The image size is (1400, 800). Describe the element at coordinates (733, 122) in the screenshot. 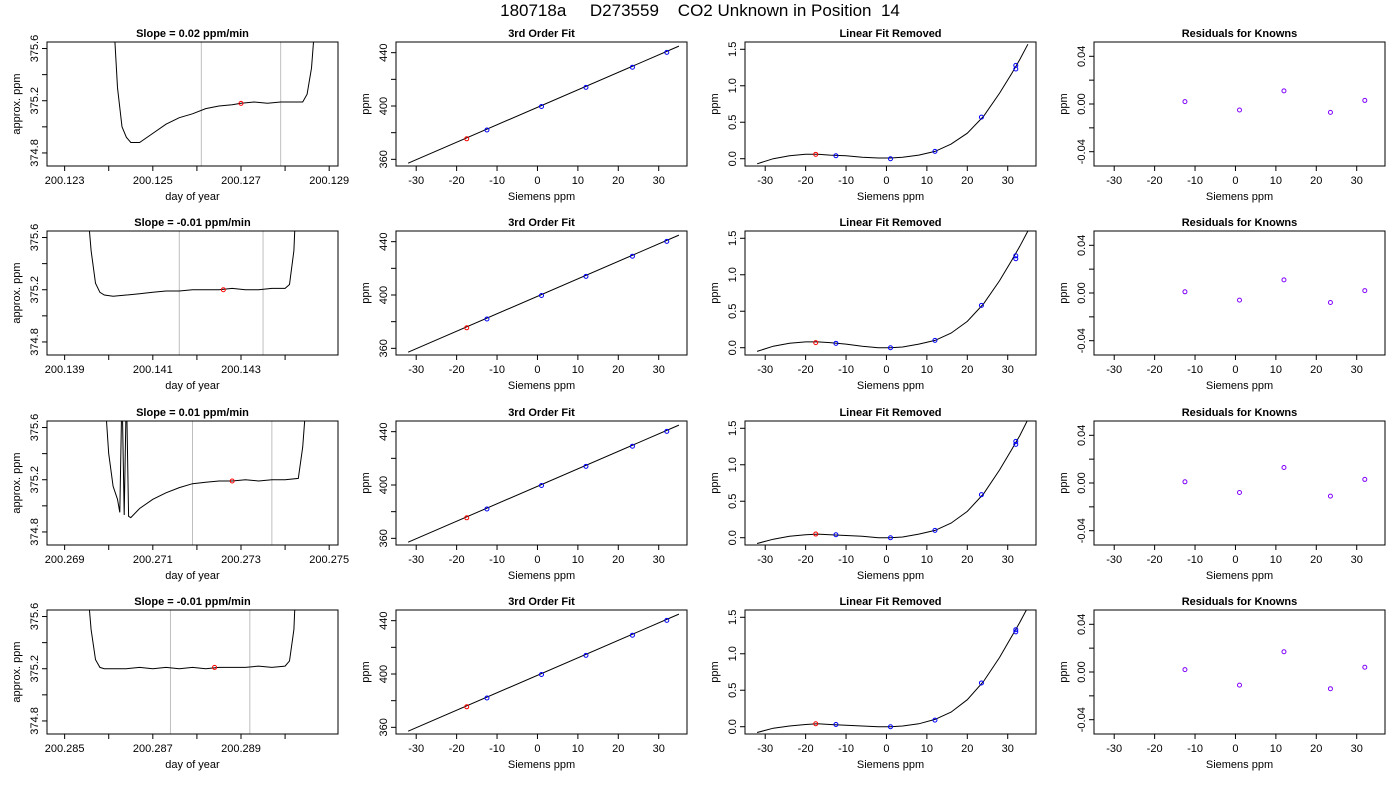

I see `y-tick-label: 0.5` at that location.